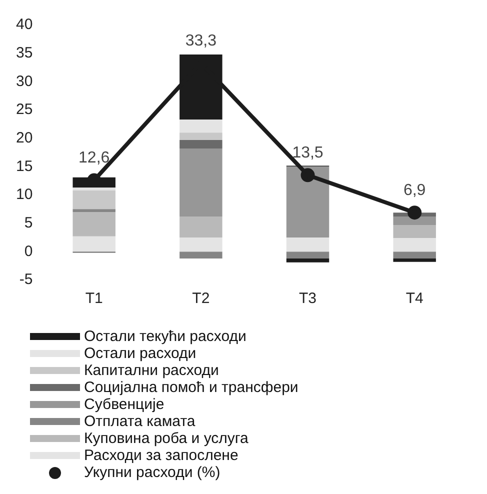 The height and width of the screenshot is (494, 487). What do you see at coordinates (24, 53) in the screenshot?
I see `y-tick-label: 35` at bounding box center [24, 53].